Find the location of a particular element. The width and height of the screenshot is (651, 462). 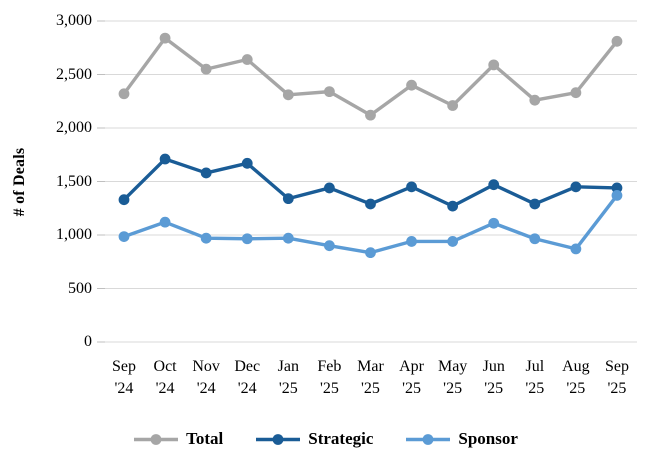

x-axis-tick-label: Nov '24 is located at coordinates (206, 378).